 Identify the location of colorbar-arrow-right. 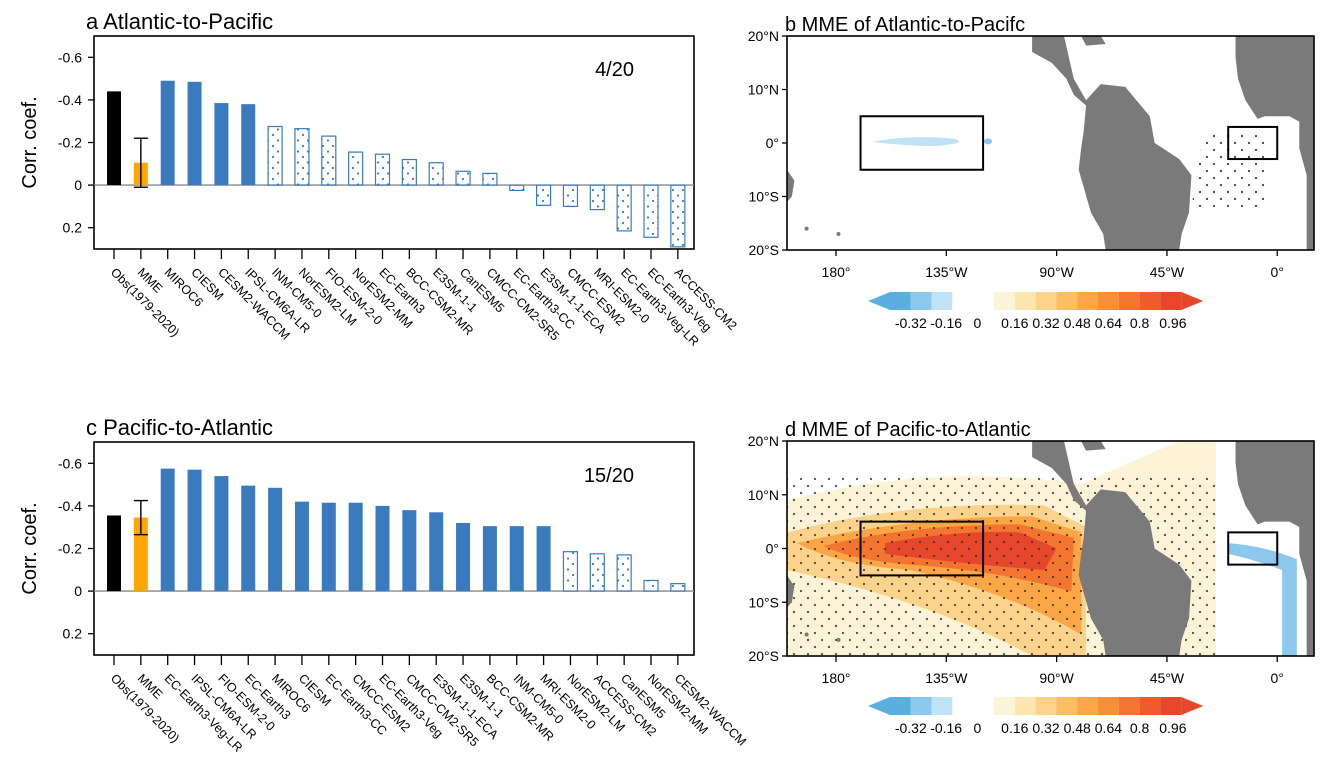
(1192, 706).